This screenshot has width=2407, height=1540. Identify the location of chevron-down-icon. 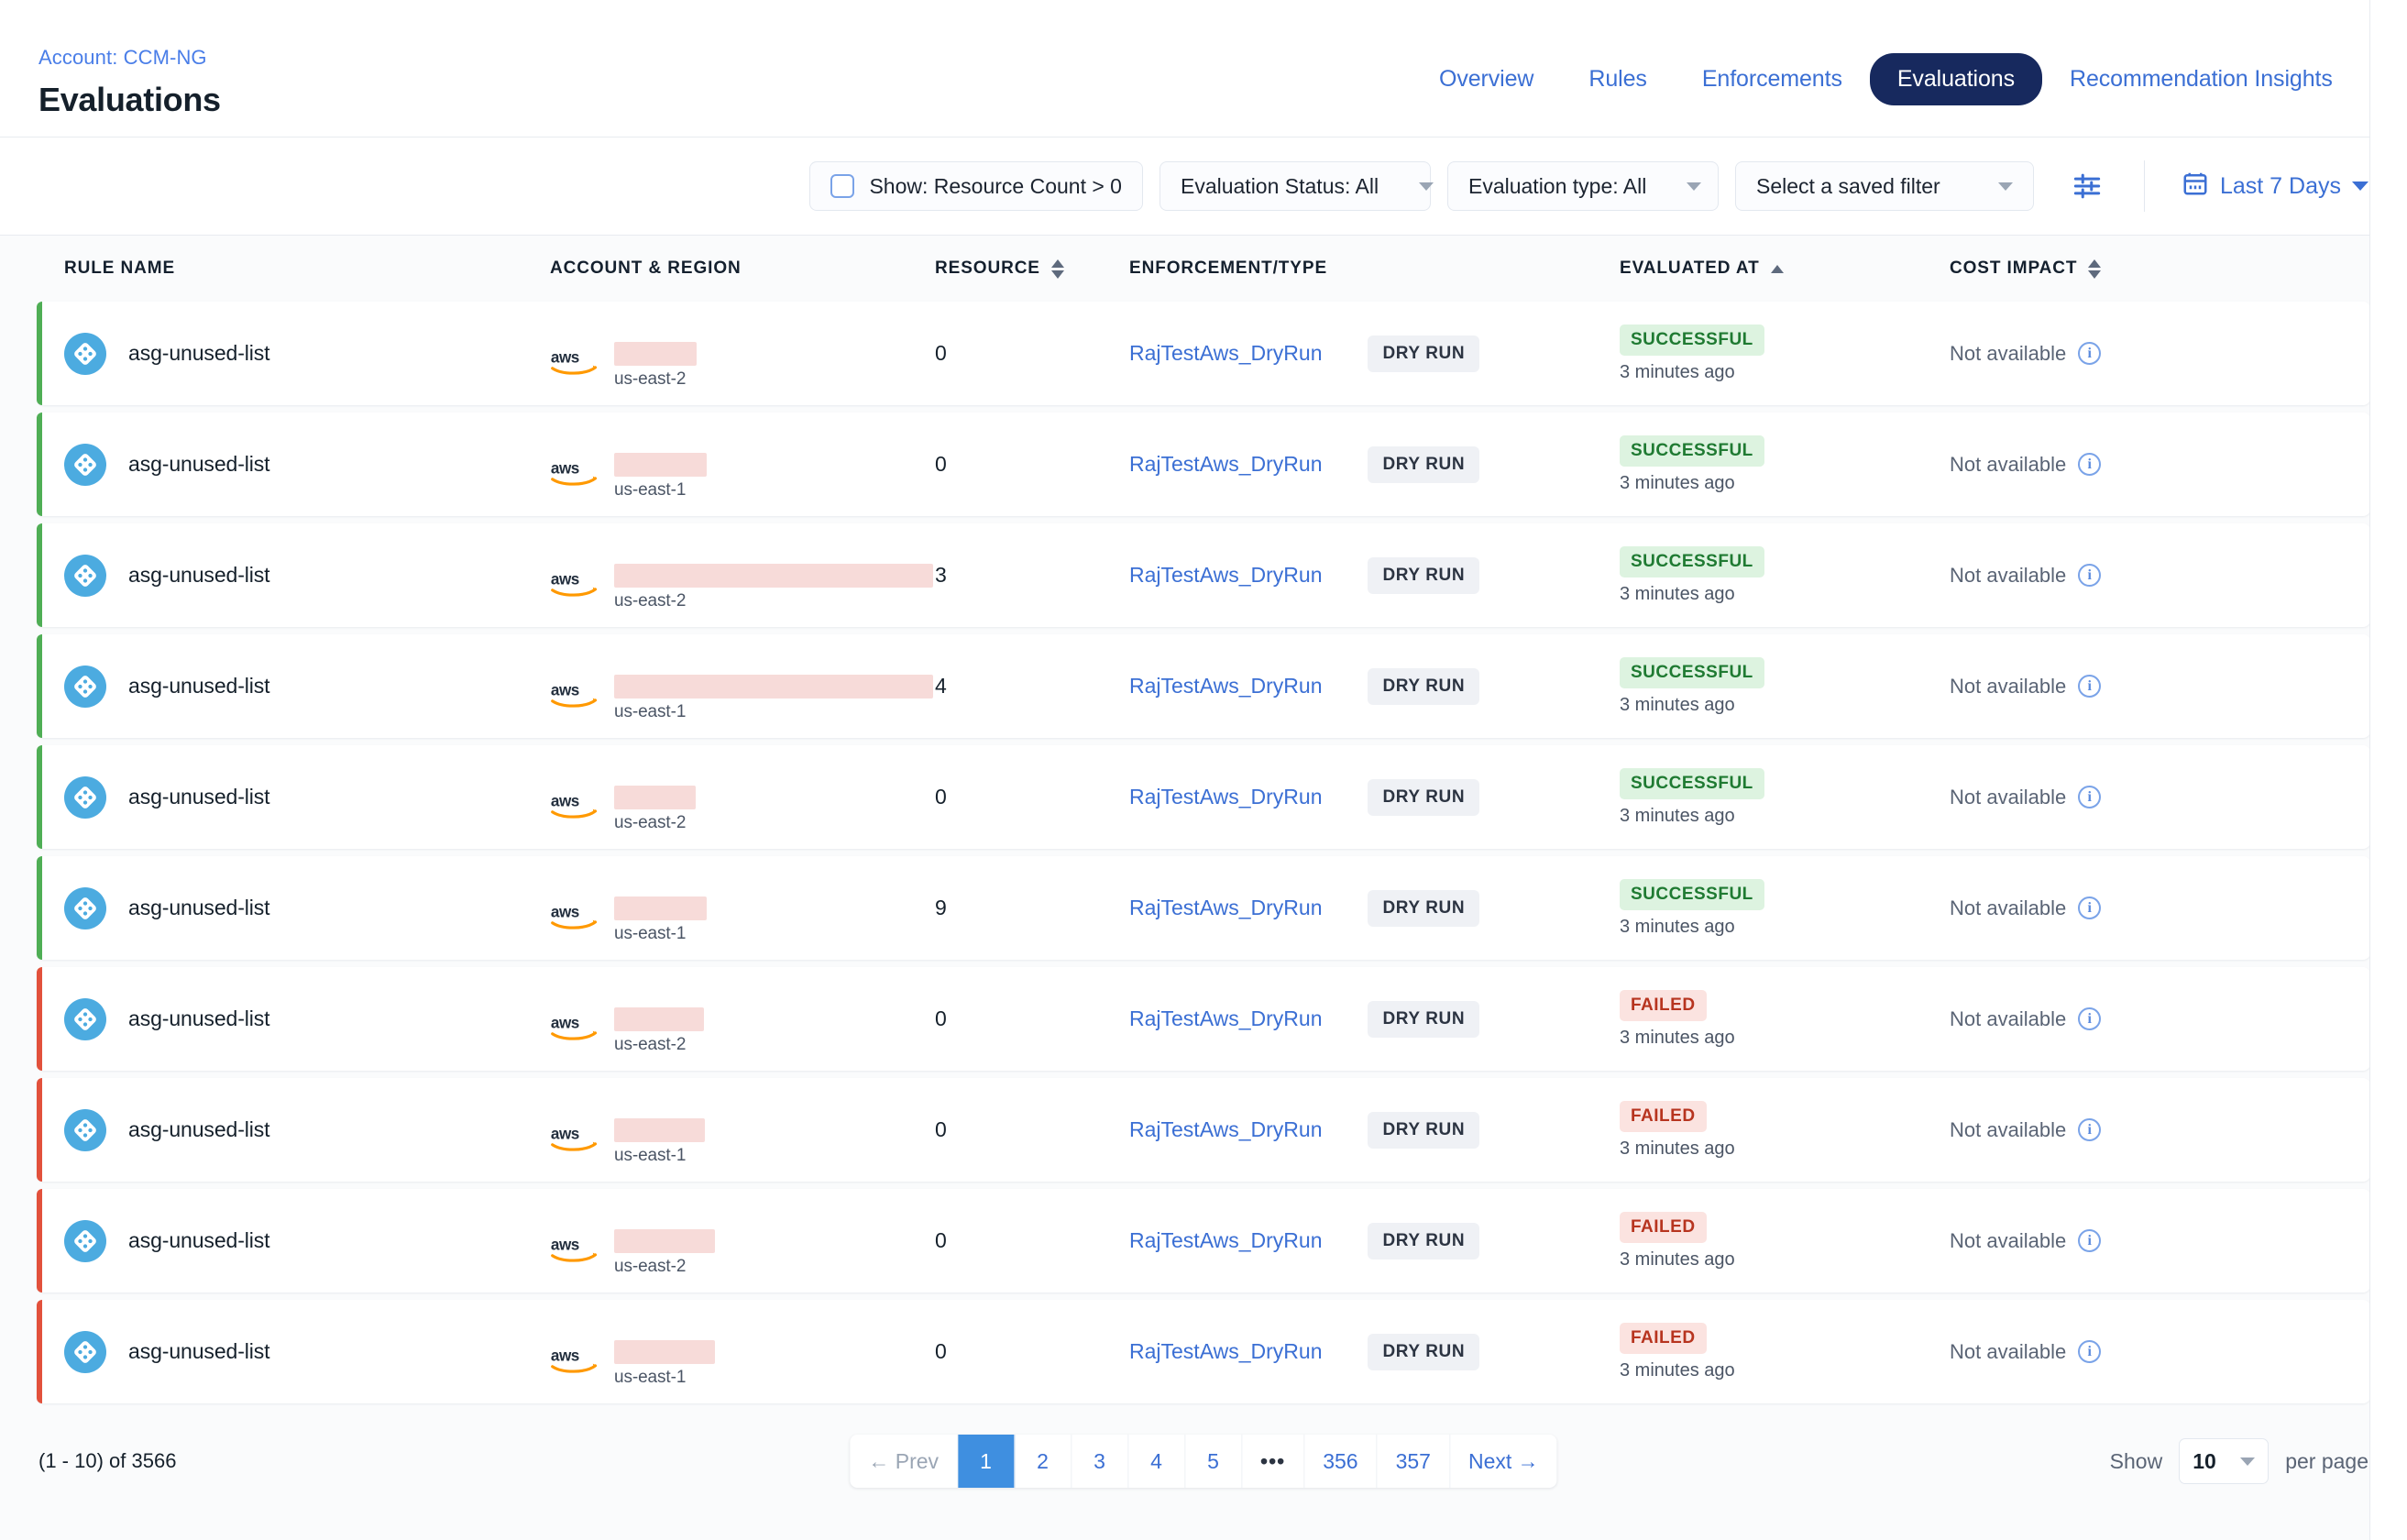
(2360, 186).